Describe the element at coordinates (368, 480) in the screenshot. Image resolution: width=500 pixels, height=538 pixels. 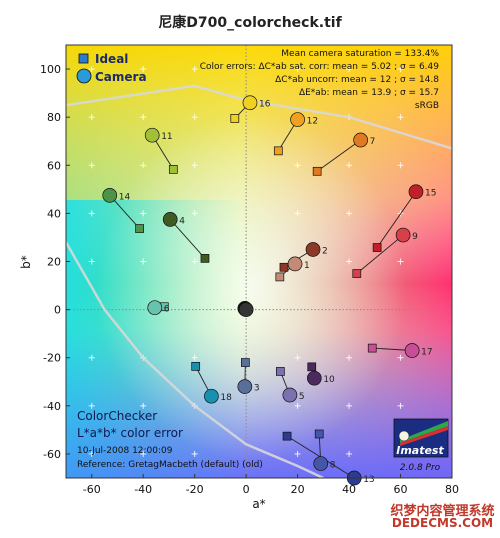
I see `patch-label-13: 13` at that location.